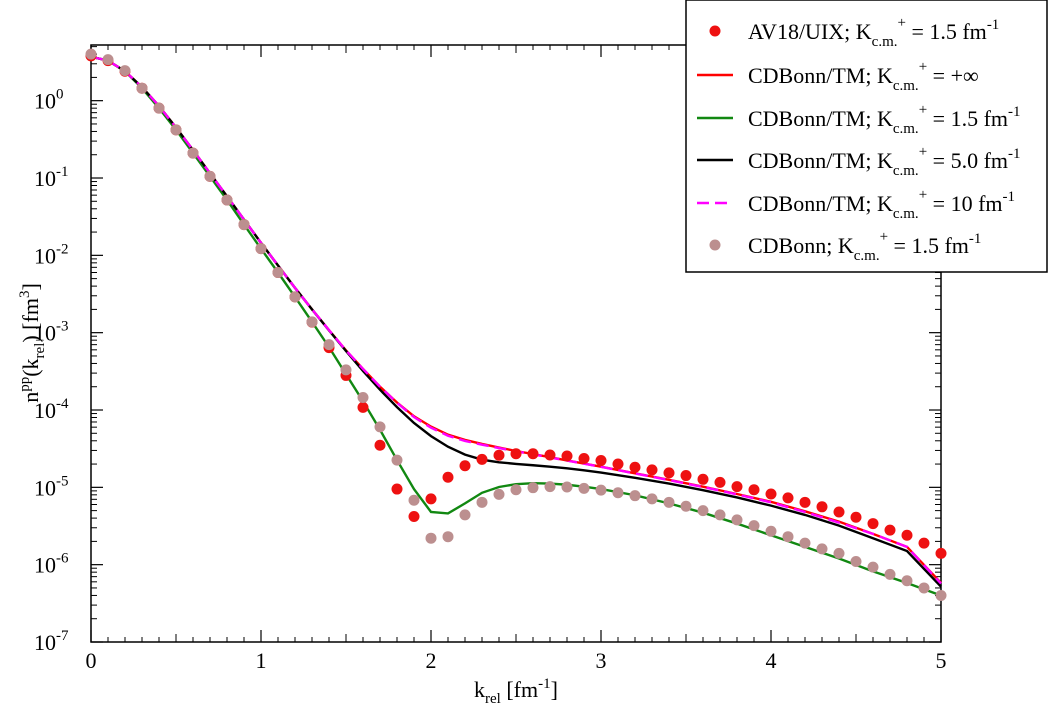 The height and width of the screenshot is (711, 1053). Describe the element at coordinates (864, 246) in the screenshot. I see `legend-label: CDBonn; Kc.m.+ = 1.5 fm-1` at that location.